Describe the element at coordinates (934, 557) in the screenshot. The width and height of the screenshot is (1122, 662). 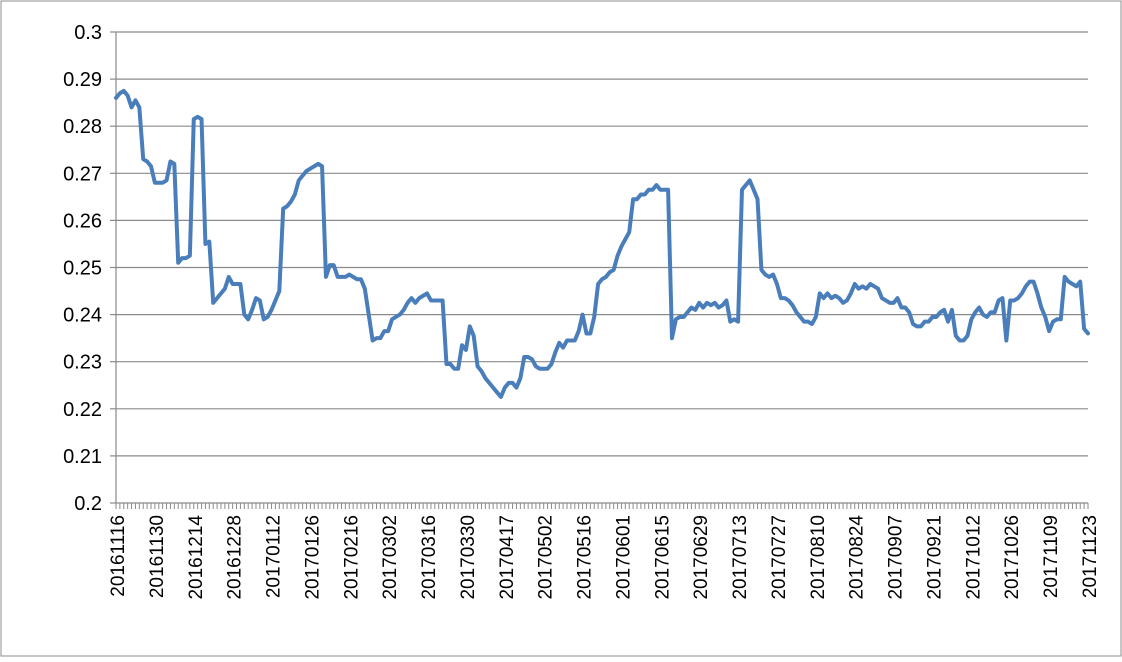
I see `x-tick-label: 20170921` at that location.